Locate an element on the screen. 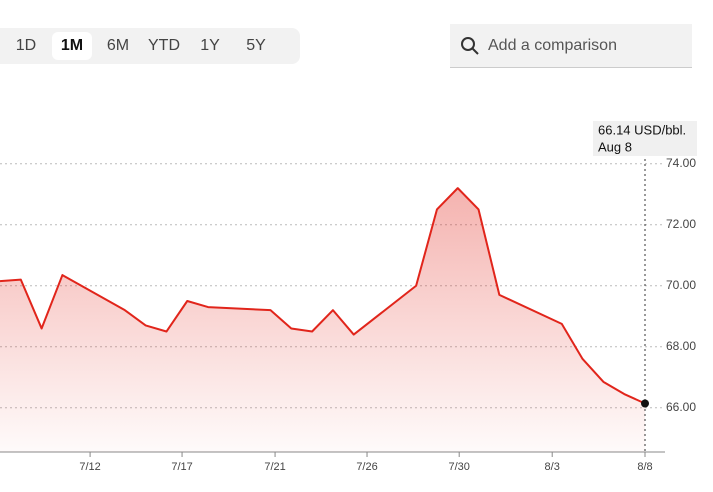 The height and width of the screenshot is (492, 713). x-tick-label: 8/8 is located at coordinates (644, 467).